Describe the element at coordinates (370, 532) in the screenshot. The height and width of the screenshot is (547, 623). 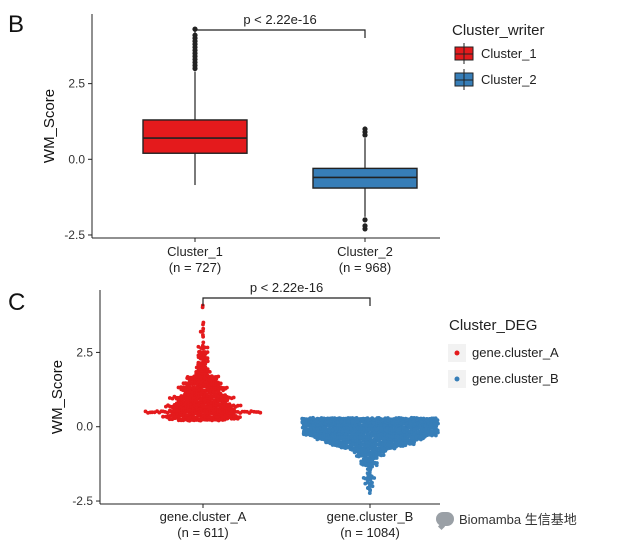
I see `x-tick-count-label: (n = 1084)` at that location.